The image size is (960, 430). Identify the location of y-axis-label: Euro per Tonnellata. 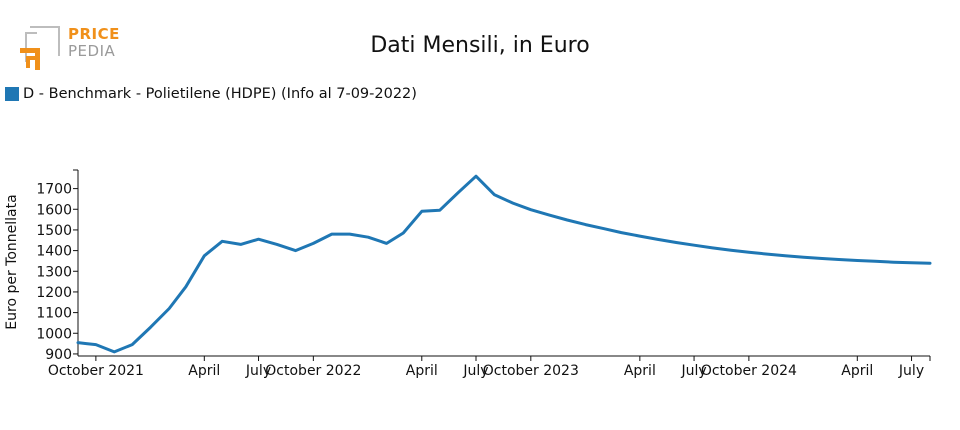
(12, 261).